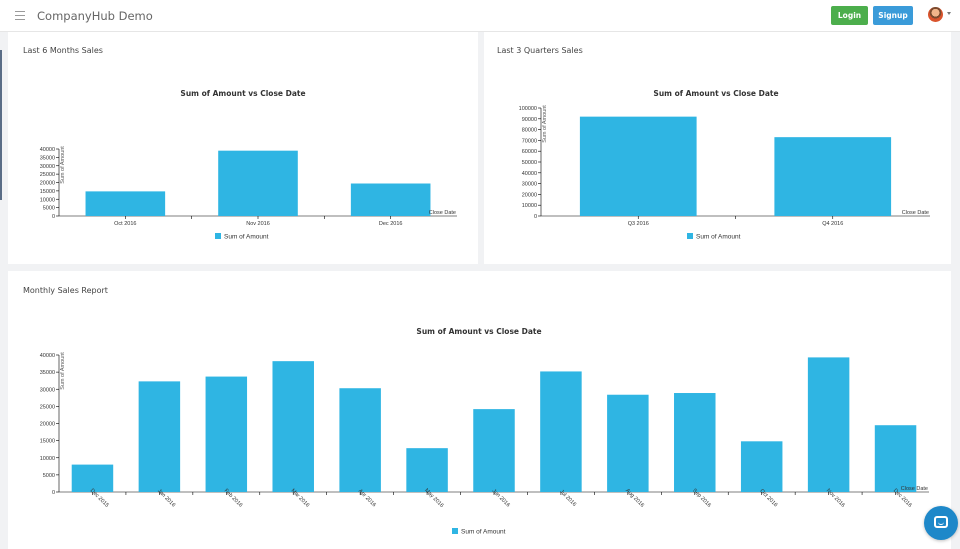  I want to click on bar-apr-2016, so click(360, 440).